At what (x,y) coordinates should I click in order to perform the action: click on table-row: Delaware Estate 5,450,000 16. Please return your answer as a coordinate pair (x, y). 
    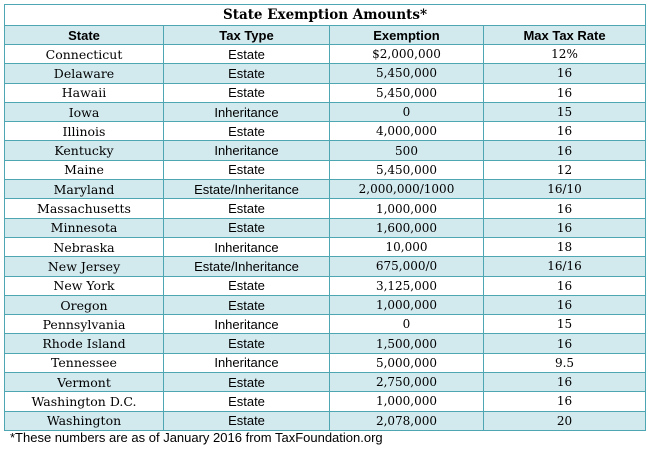
    Looking at the image, I should click on (325, 73).